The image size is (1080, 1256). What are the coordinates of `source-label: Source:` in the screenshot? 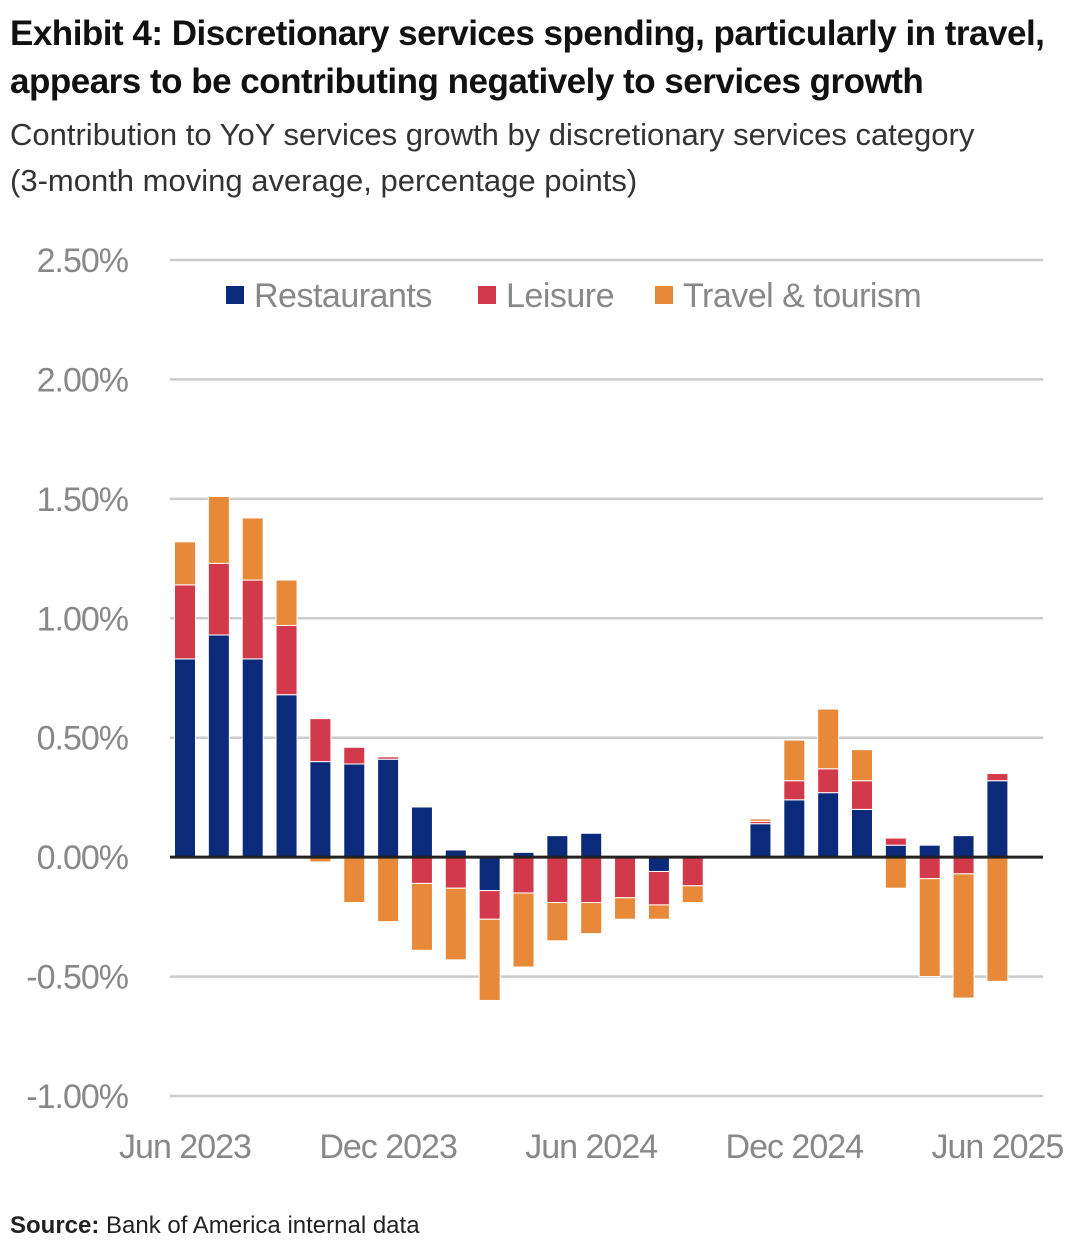 It's located at (55, 1225).